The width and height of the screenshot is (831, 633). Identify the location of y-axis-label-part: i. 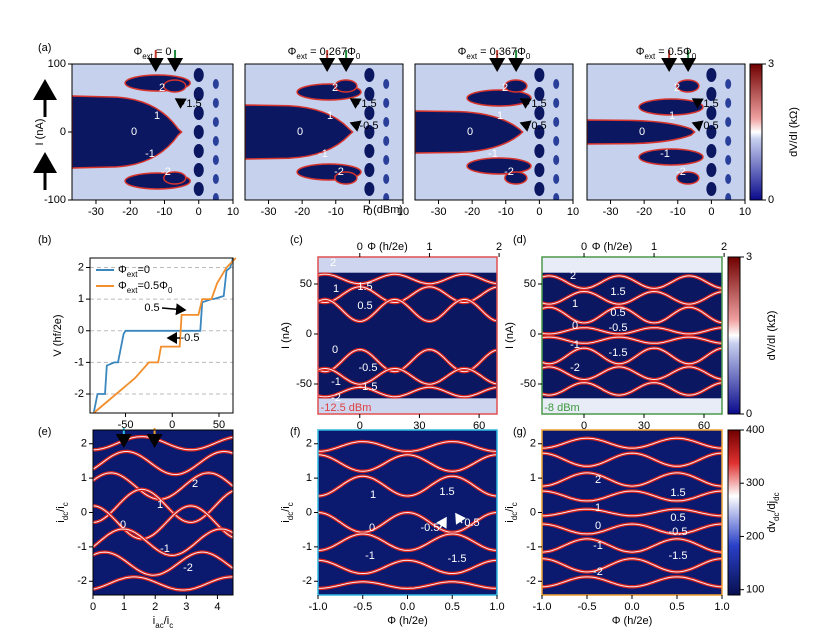
(61, 521).